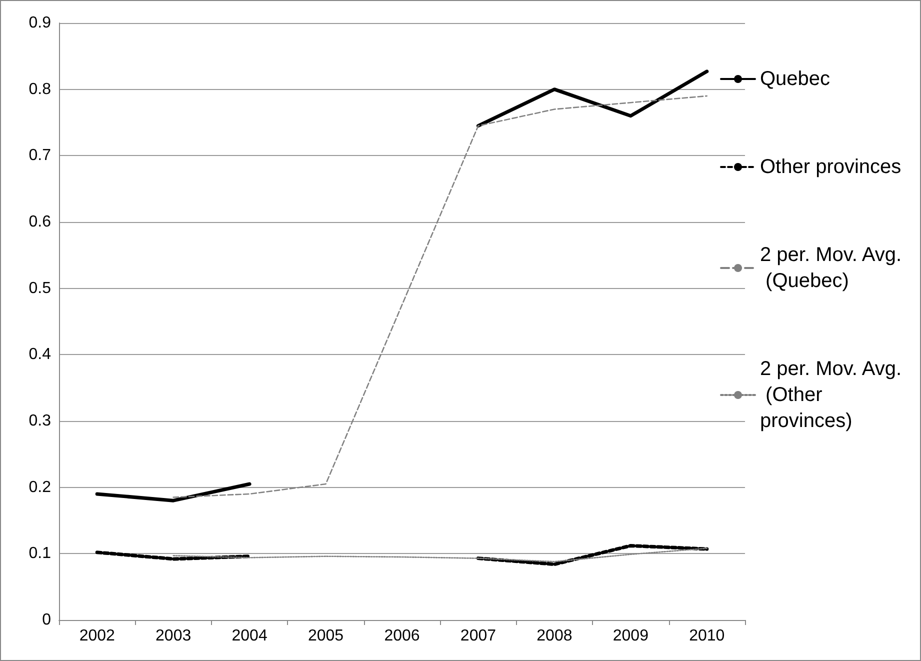 The width and height of the screenshot is (921, 661). What do you see at coordinates (40, 89) in the screenshot?
I see `y-tick-label: 0.8` at bounding box center [40, 89].